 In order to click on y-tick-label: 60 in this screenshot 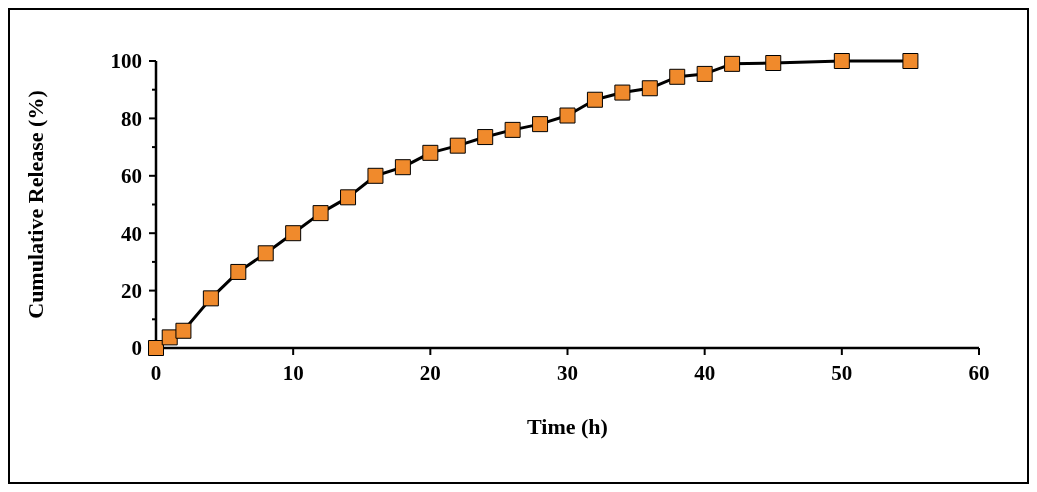, I will do `click(131, 176)`.